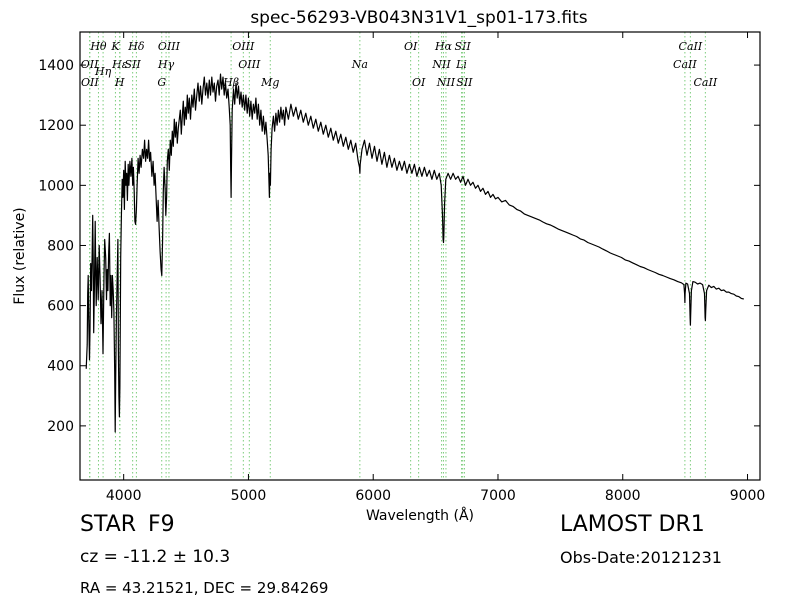 This screenshot has width=800, height=600. Describe the element at coordinates (166, 64) in the screenshot. I see `spectral-line-label: Hγ` at that location.